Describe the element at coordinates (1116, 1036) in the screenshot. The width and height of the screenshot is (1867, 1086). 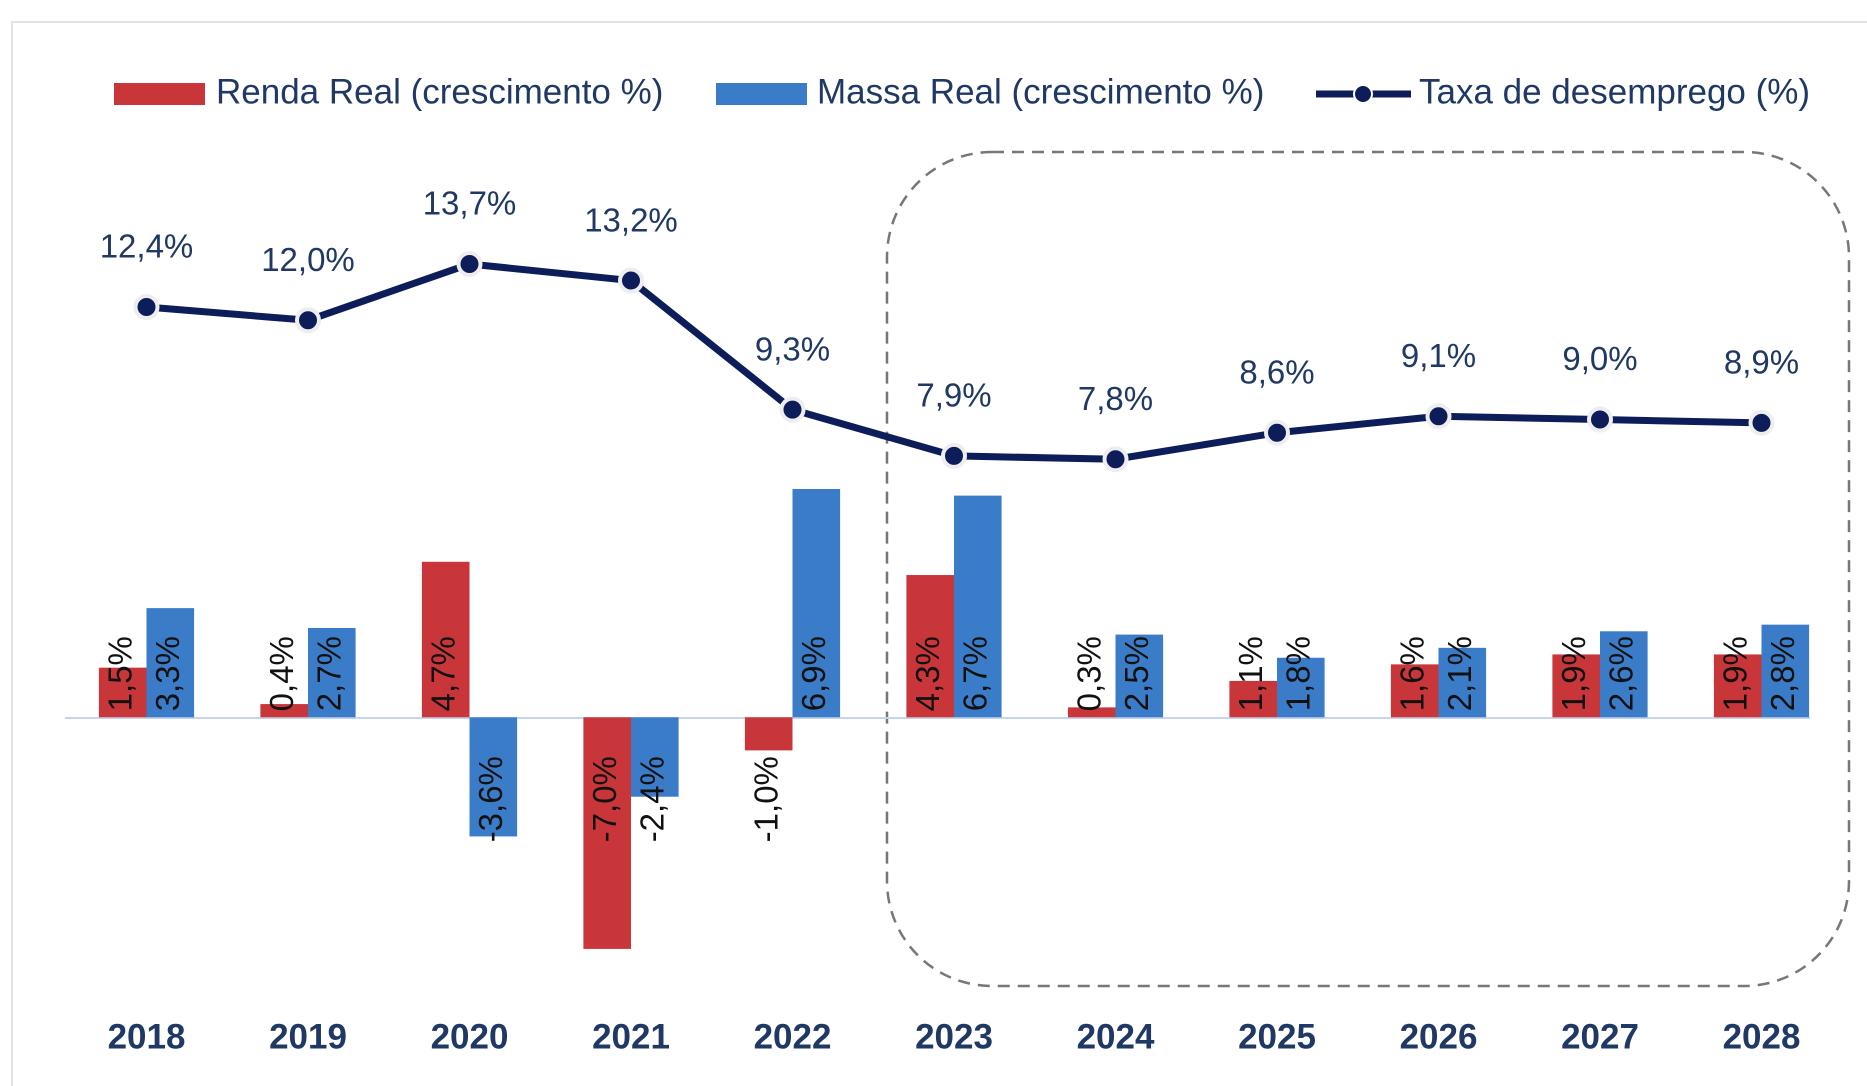
I see `x-tick-label: 2024` at that location.